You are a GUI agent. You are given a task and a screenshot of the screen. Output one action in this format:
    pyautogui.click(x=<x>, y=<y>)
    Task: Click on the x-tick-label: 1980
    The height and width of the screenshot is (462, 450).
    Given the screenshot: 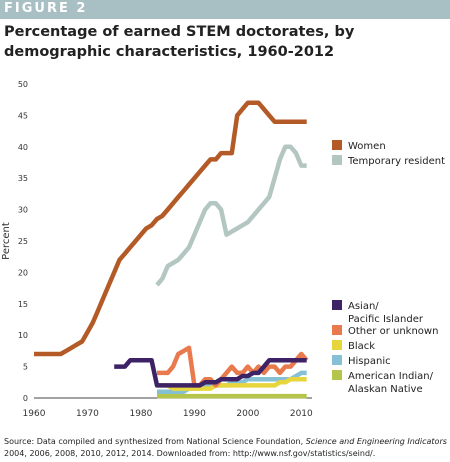 What is the action you would take?
    pyautogui.click(x=140, y=414)
    